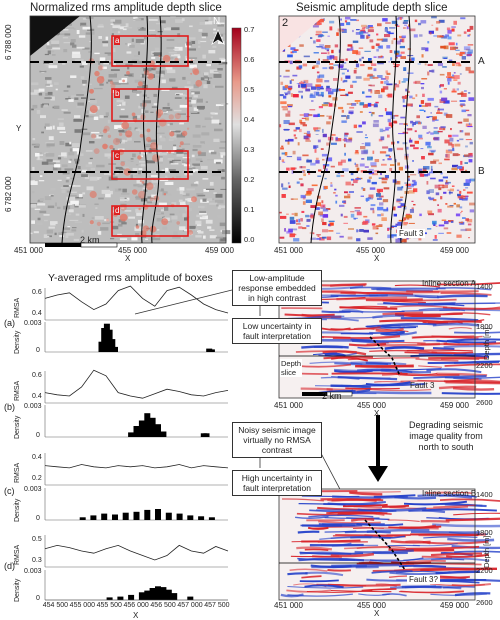 The image size is (500, 620). I want to click on rmsa-tick-low: 0.3, so click(37, 560).